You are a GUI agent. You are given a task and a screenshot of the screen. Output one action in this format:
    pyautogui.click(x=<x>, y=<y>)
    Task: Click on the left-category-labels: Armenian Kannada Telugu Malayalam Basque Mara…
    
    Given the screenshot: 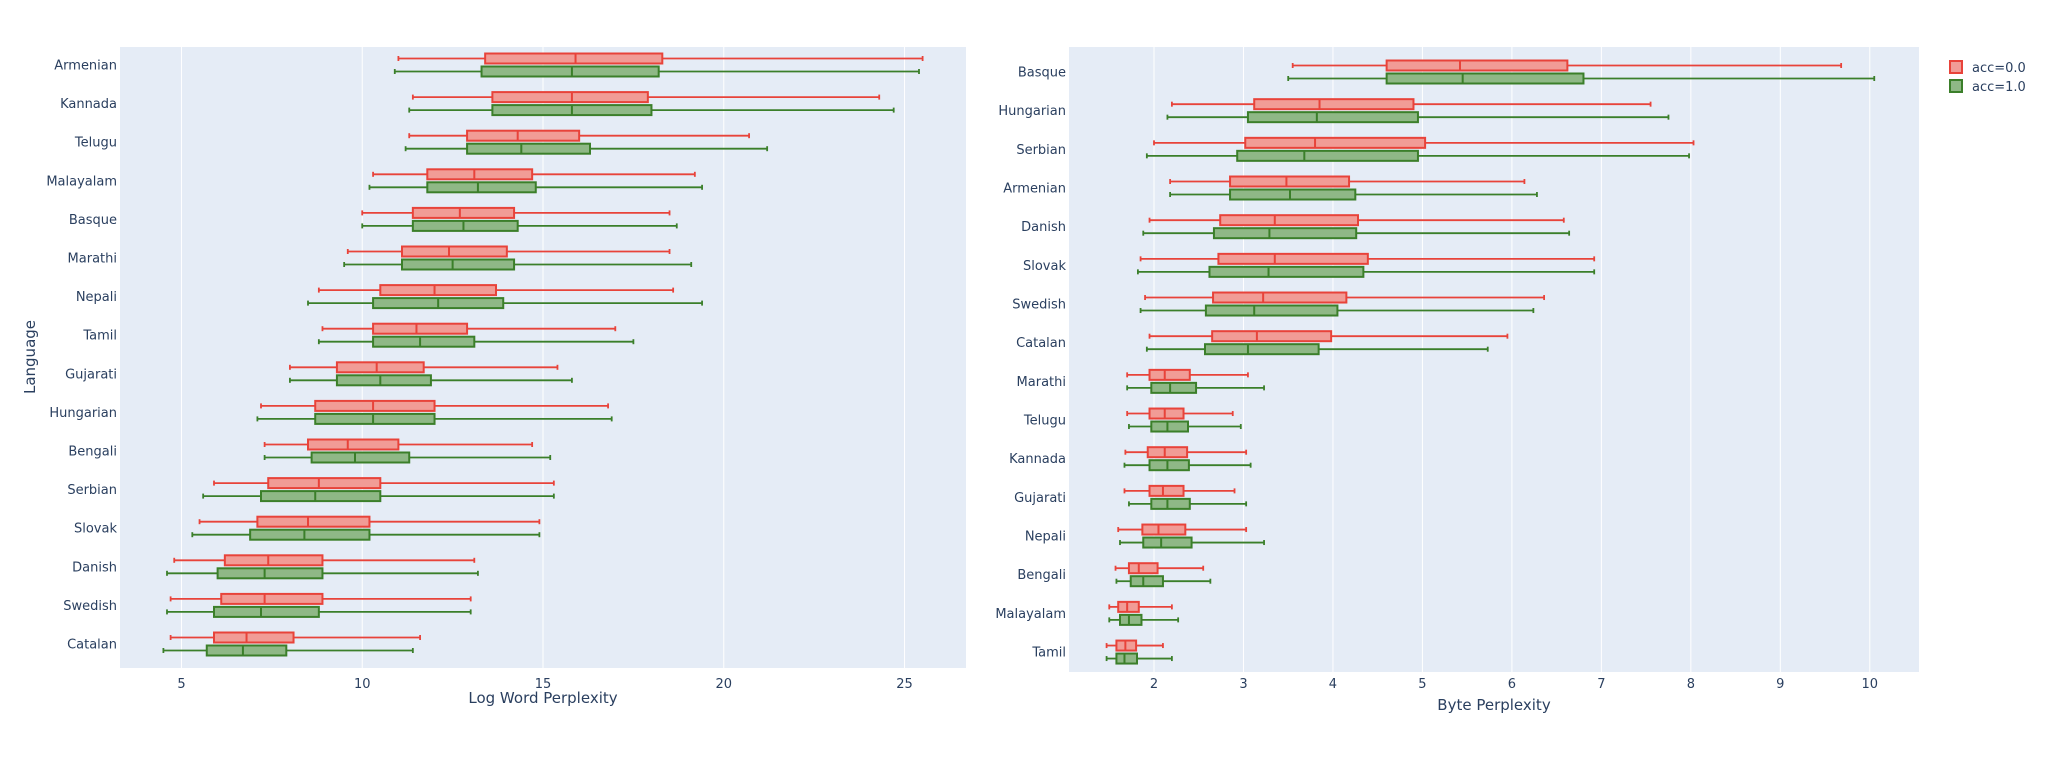 What is the action you would take?
    pyautogui.click(x=81, y=356)
    